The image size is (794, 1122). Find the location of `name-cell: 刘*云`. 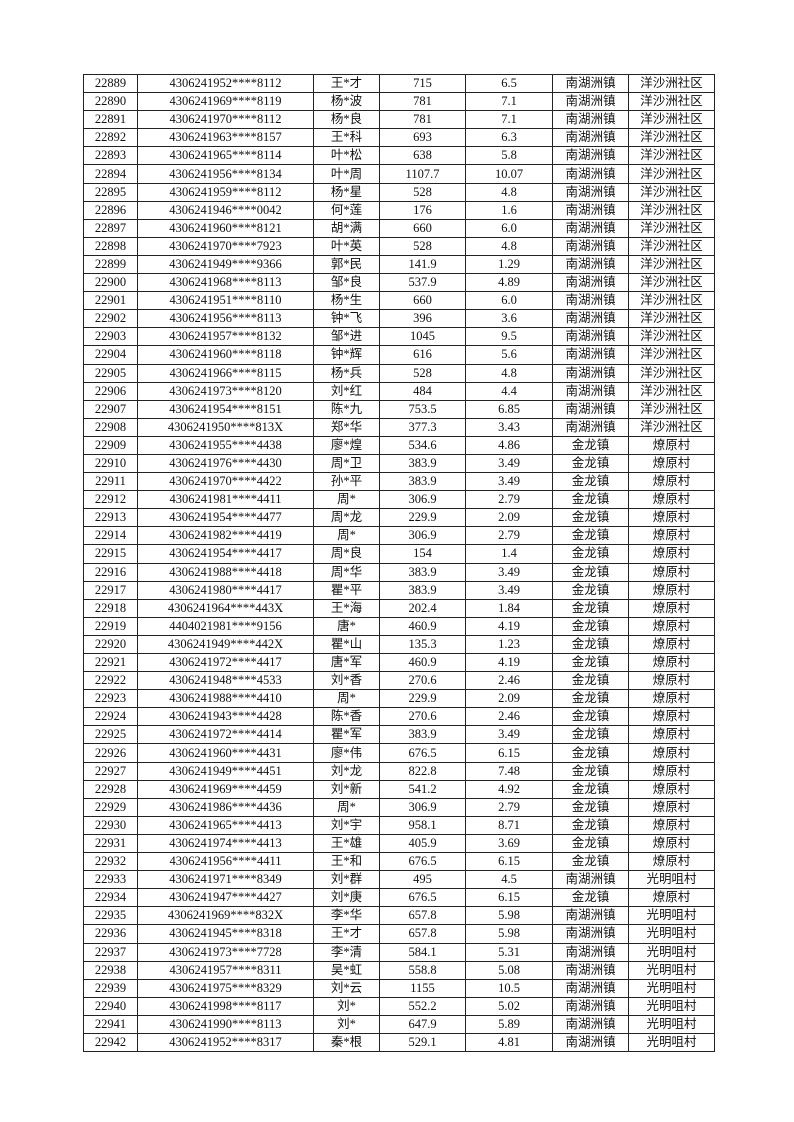

name-cell: 刘*云 is located at coordinates (346, 988).